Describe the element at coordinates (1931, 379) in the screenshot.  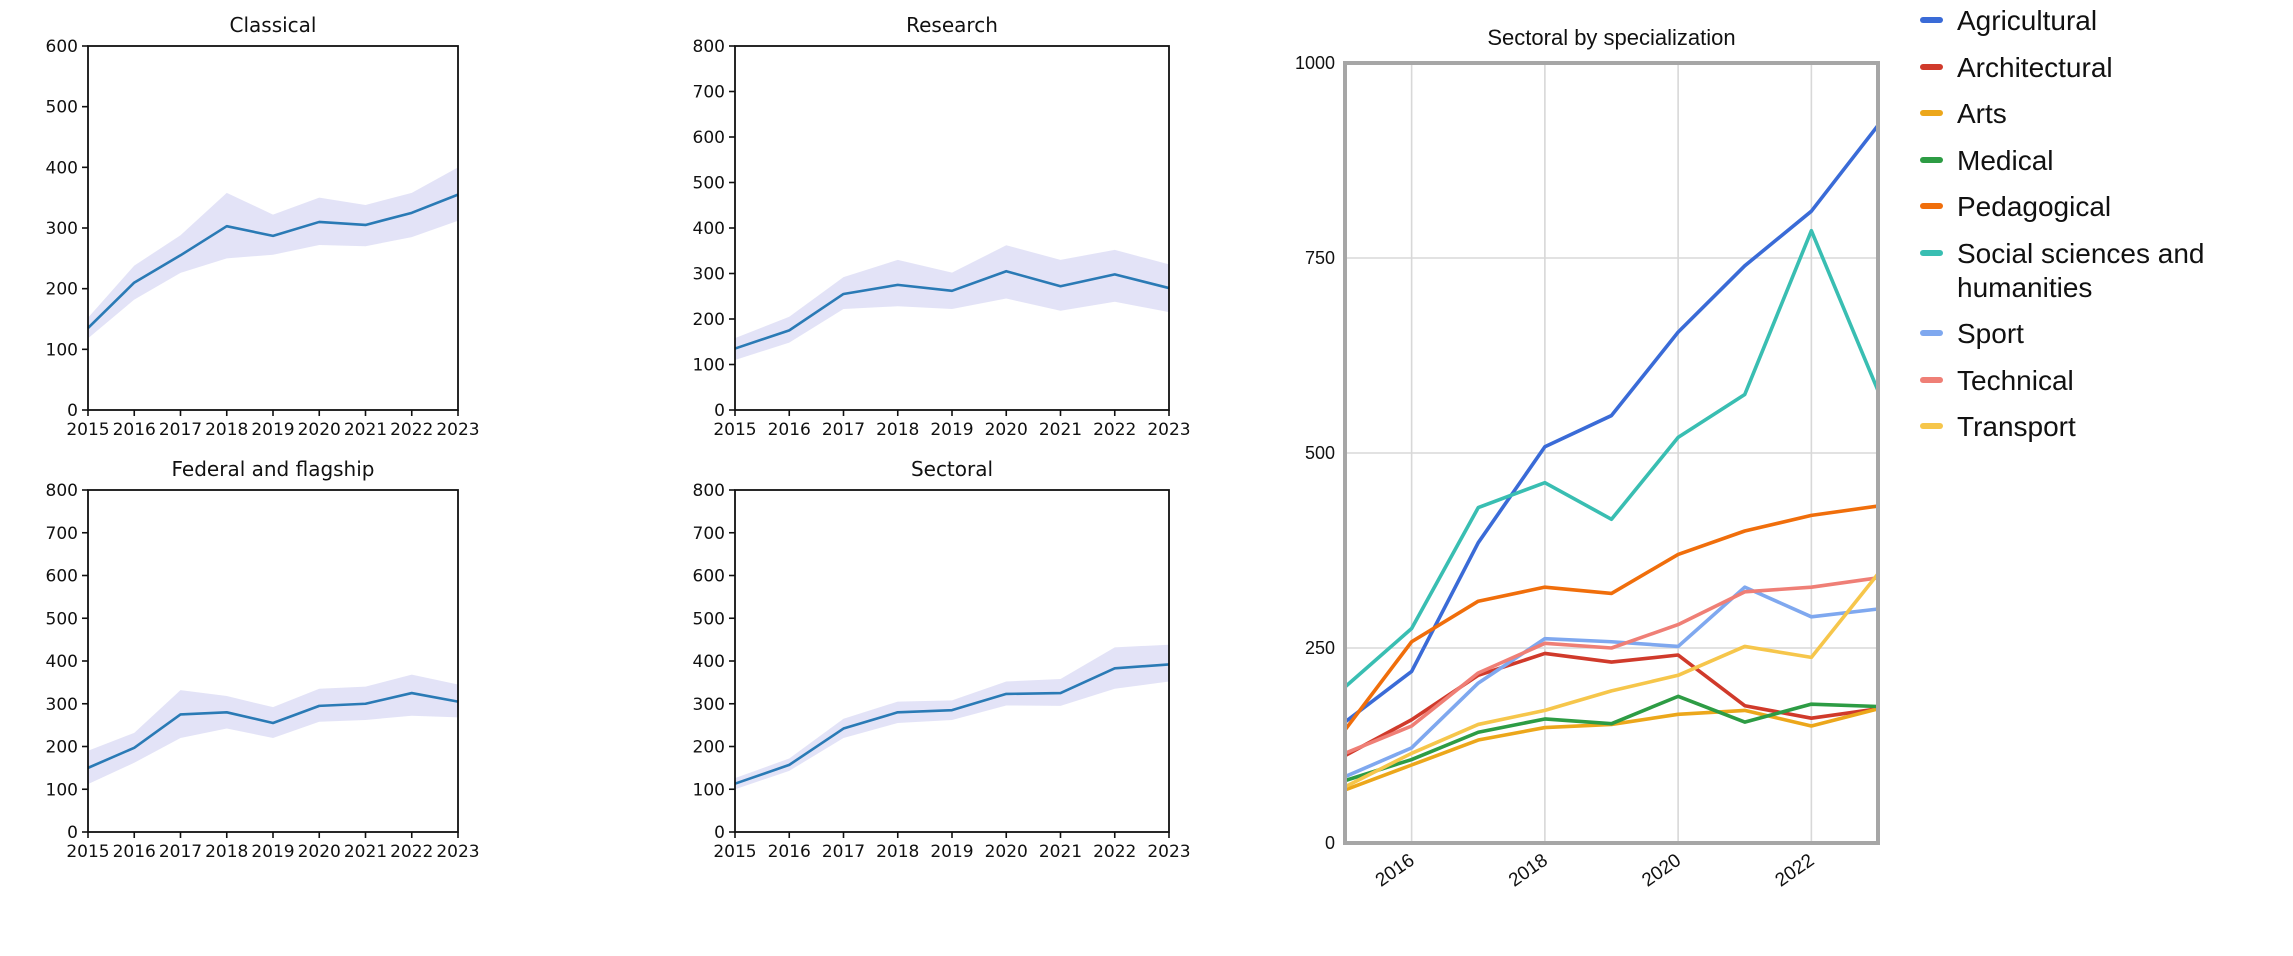
I see `legend-swatch-technical` at that location.